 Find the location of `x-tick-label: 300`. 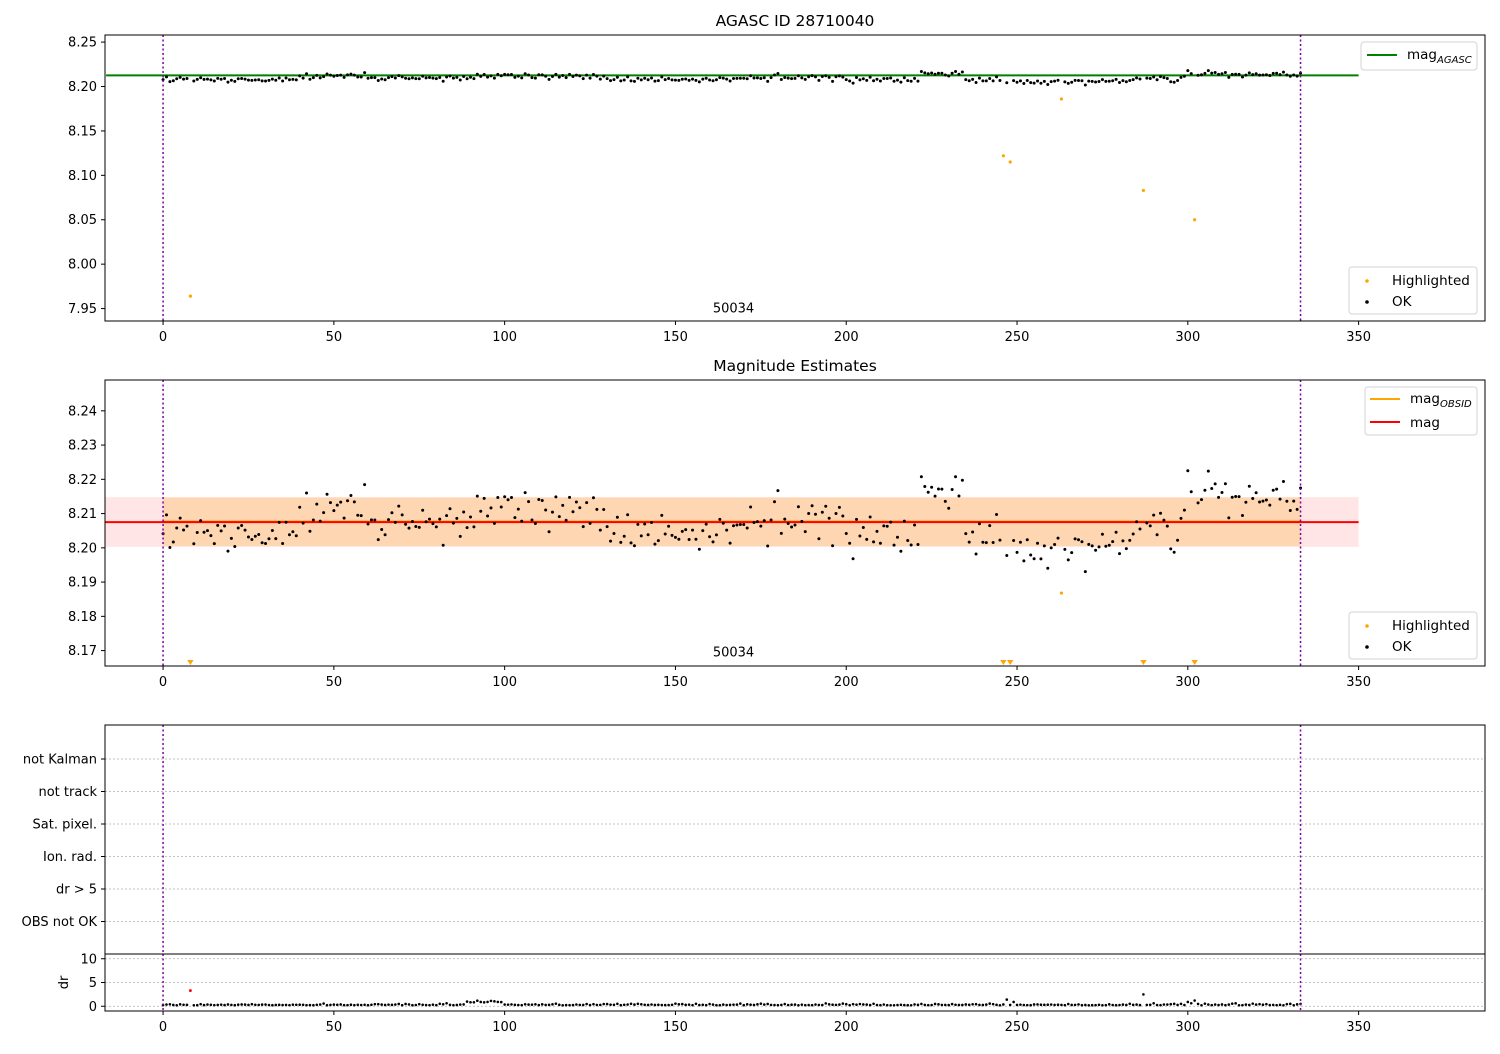

x-tick-label: 300 is located at coordinates (1187, 1027).